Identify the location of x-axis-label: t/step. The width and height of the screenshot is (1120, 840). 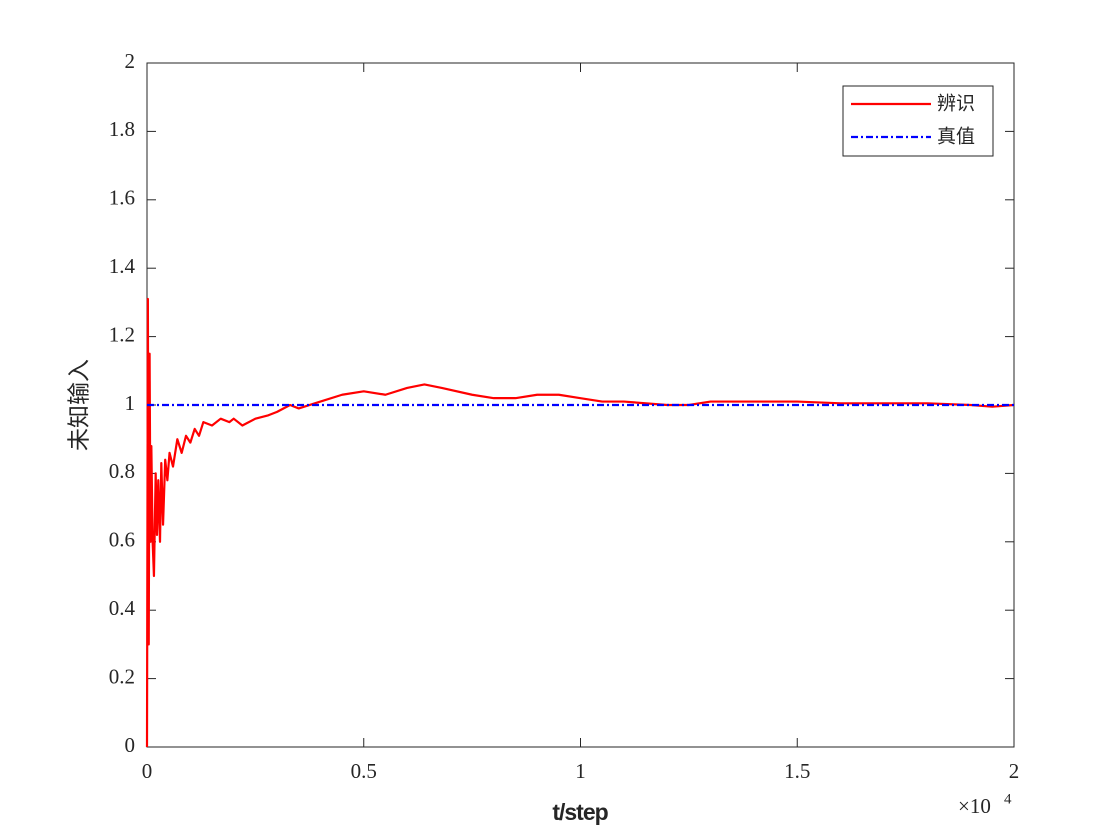
(580, 812).